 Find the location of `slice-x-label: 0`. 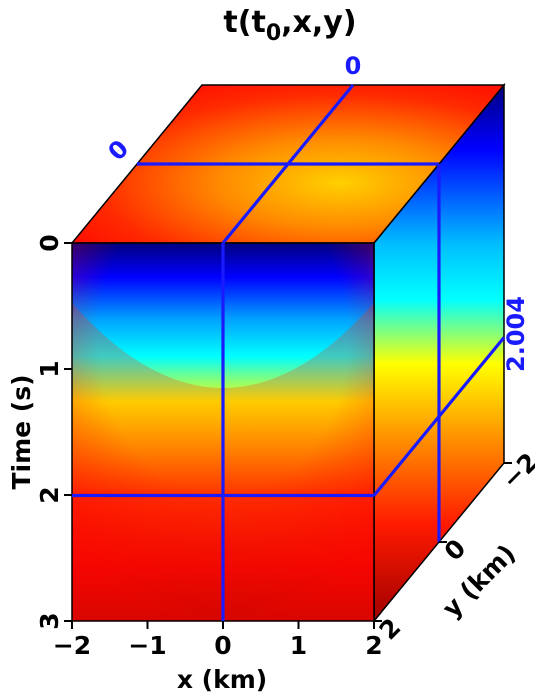

slice-x-label: 0 is located at coordinates (353, 66).